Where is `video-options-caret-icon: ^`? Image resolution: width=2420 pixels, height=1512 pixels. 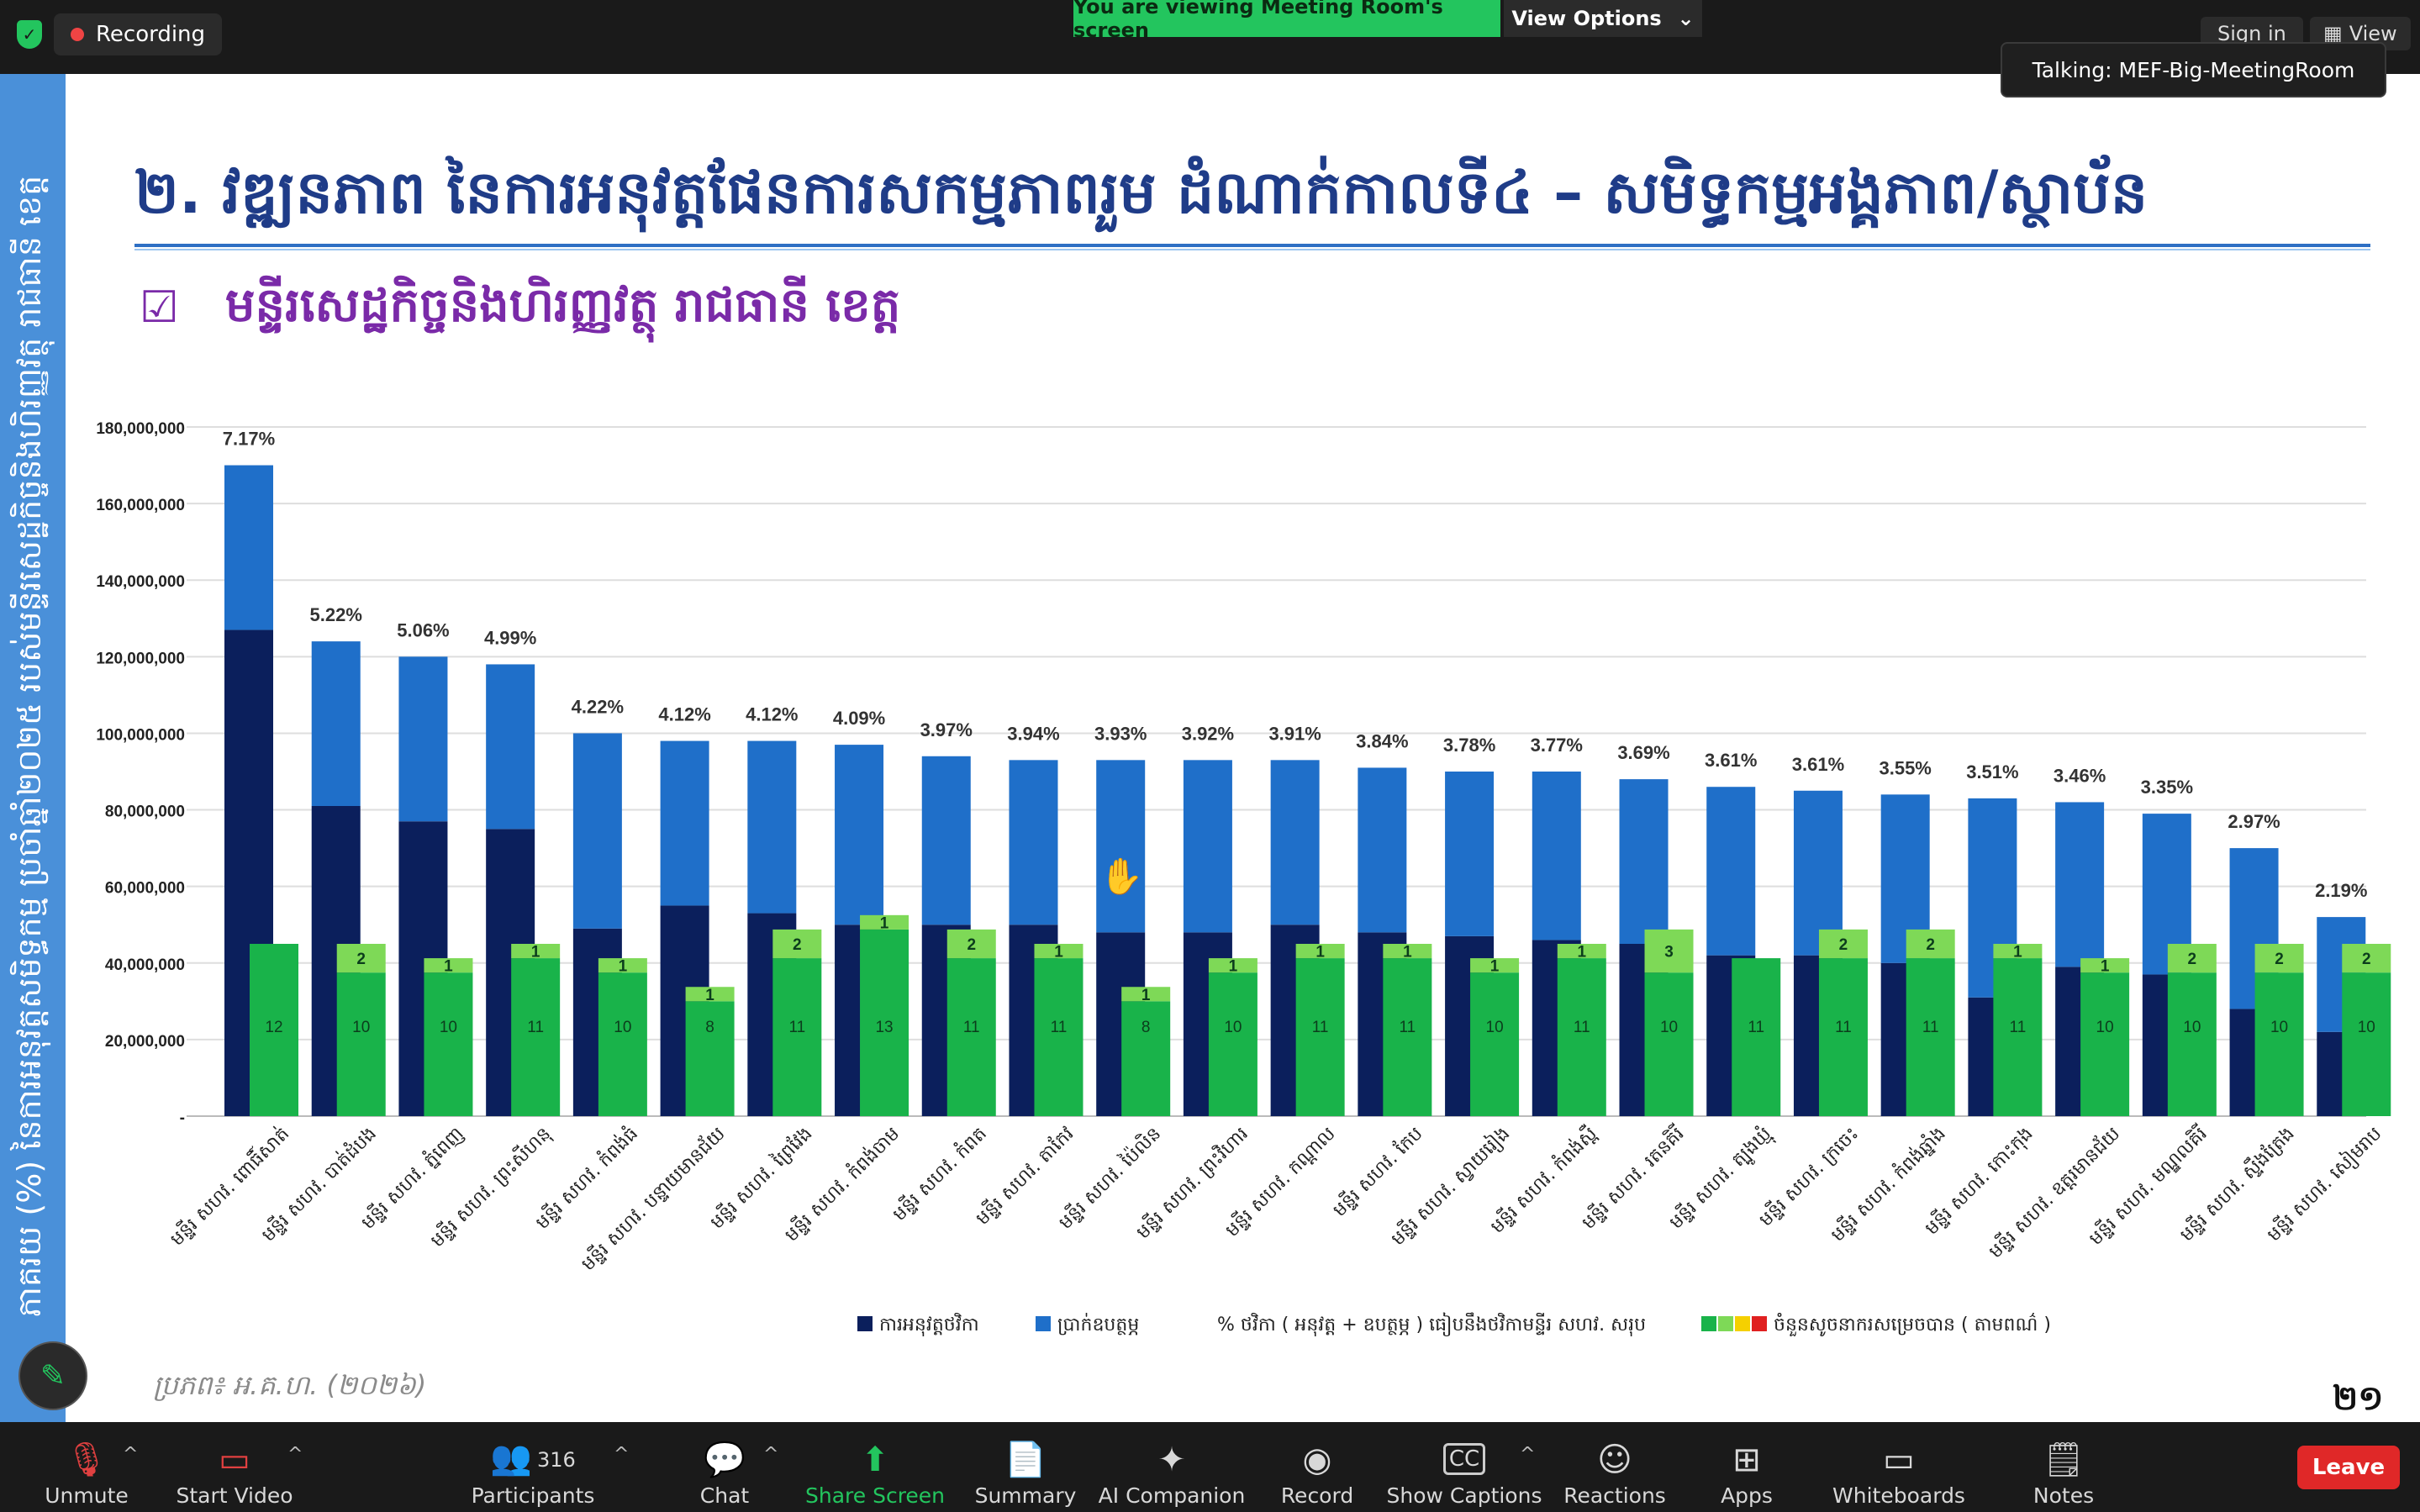
video-options-caret-icon: ^ is located at coordinates (295, 1455).